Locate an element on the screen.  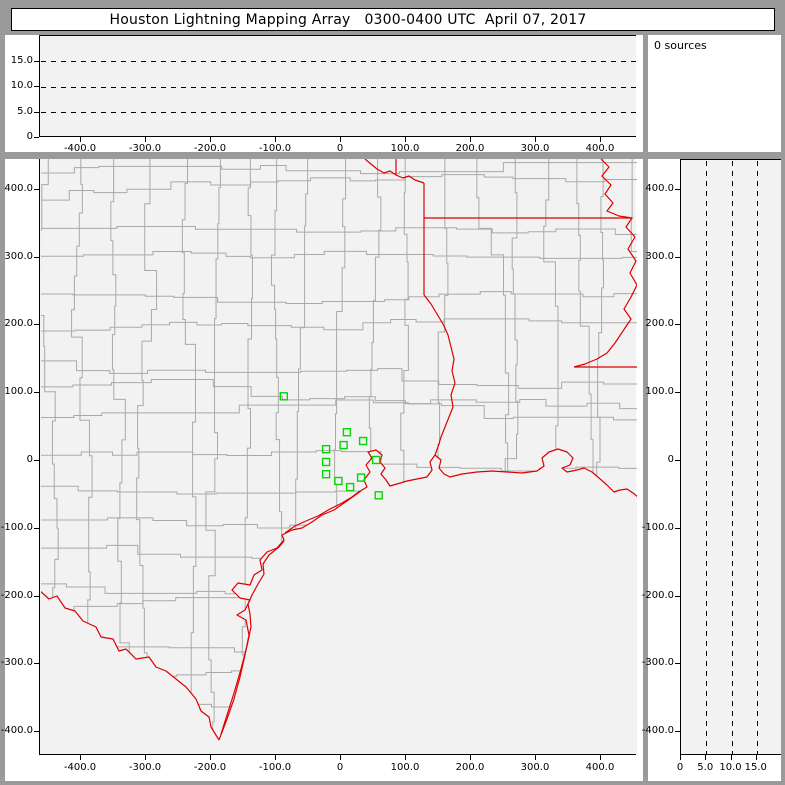
rio-grande-border is located at coordinates (130, 665).